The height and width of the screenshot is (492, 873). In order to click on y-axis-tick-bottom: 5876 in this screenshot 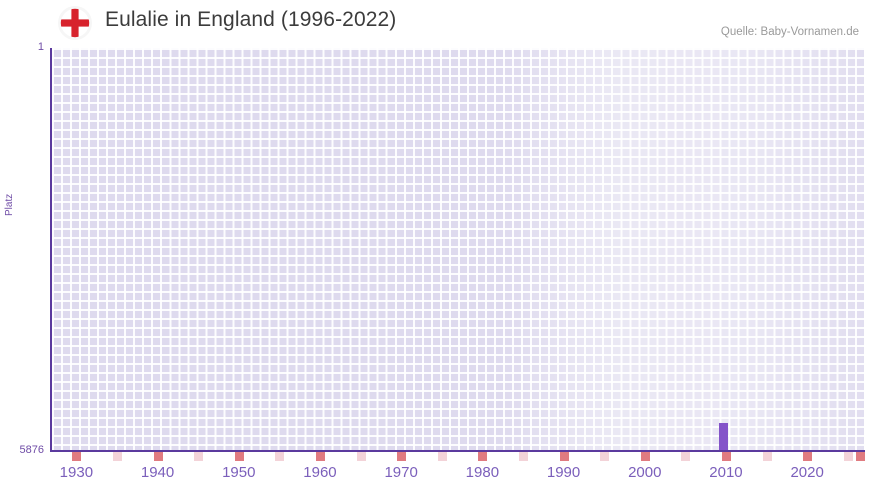, I will do `click(31, 450)`.